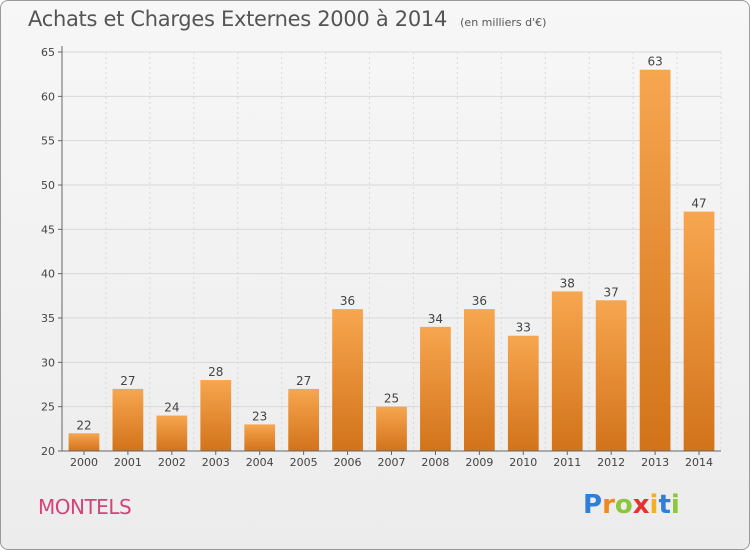 The height and width of the screenshot is (550, 750). I want to click on chart-title: Achats et Charges Externes 2000 à 2014, so click(238, 19).